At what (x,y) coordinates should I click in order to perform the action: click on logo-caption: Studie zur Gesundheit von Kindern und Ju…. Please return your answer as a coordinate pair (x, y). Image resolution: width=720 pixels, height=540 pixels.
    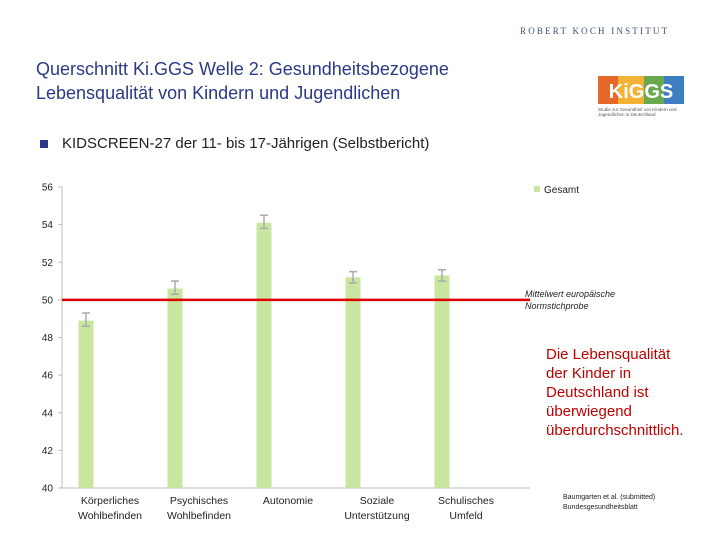
    Looking at the image, I should click on (637, 112).